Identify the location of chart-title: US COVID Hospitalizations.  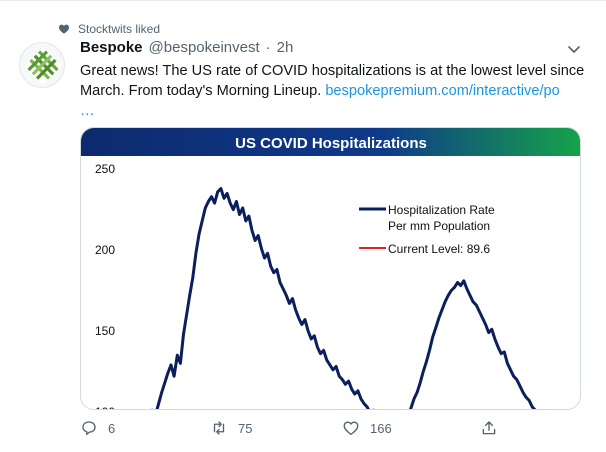
(331, 143).